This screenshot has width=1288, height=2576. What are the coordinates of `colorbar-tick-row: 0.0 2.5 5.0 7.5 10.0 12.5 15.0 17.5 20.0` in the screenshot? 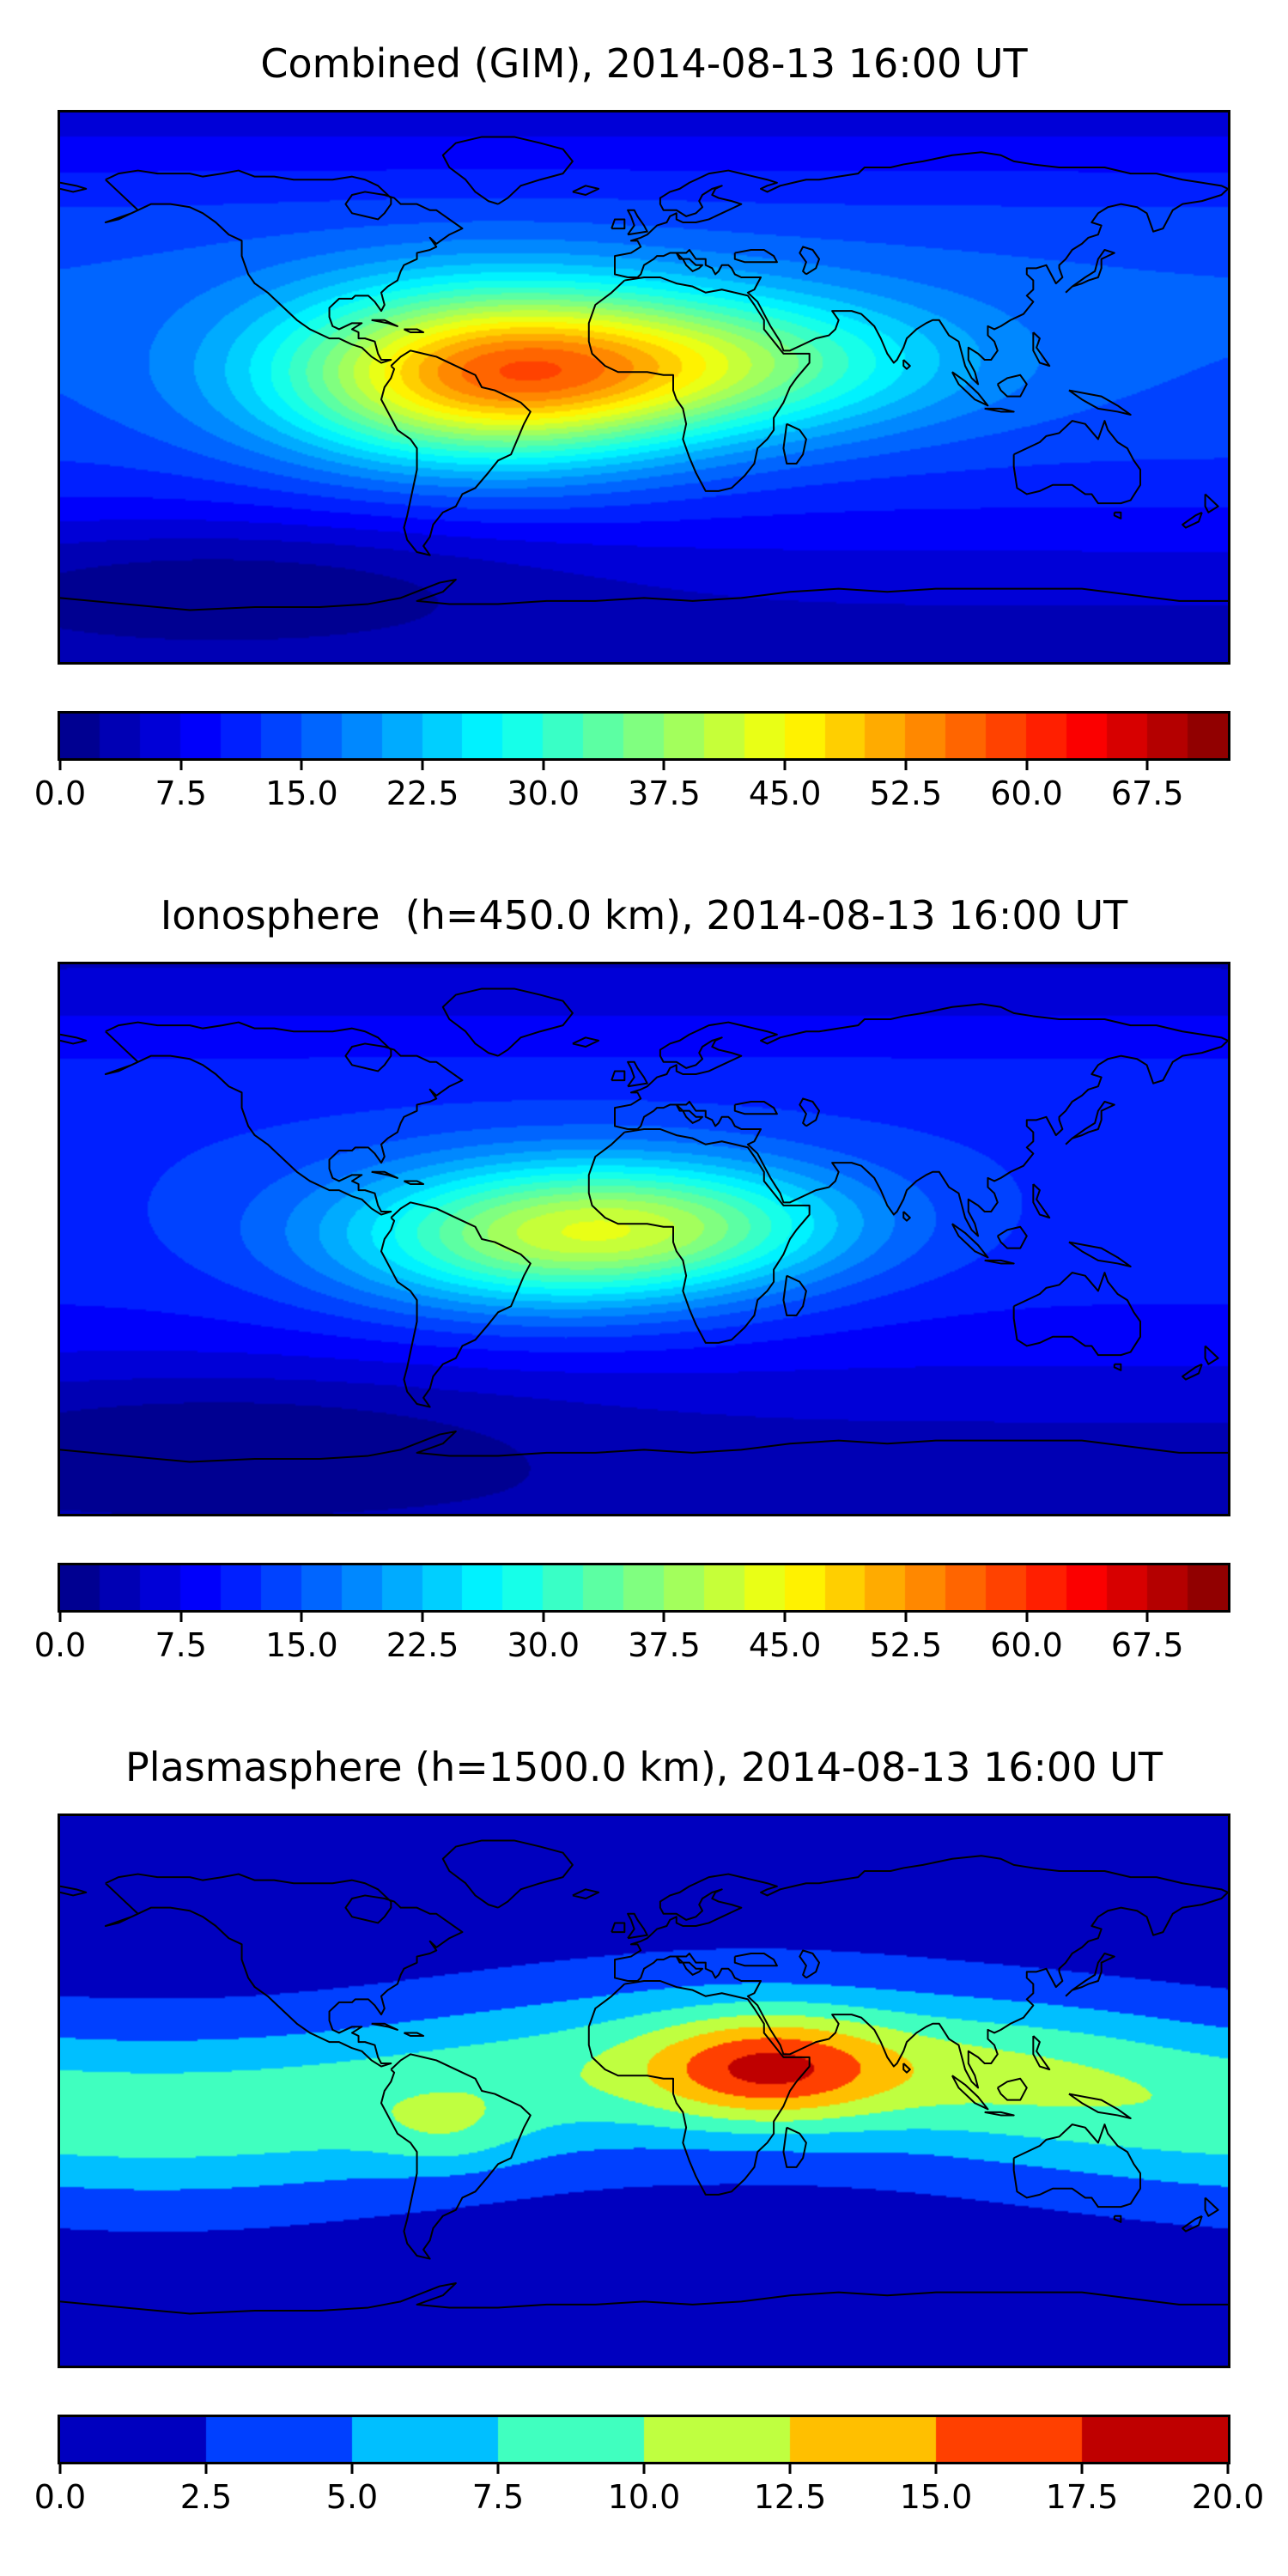 It's located at (649, 2492).